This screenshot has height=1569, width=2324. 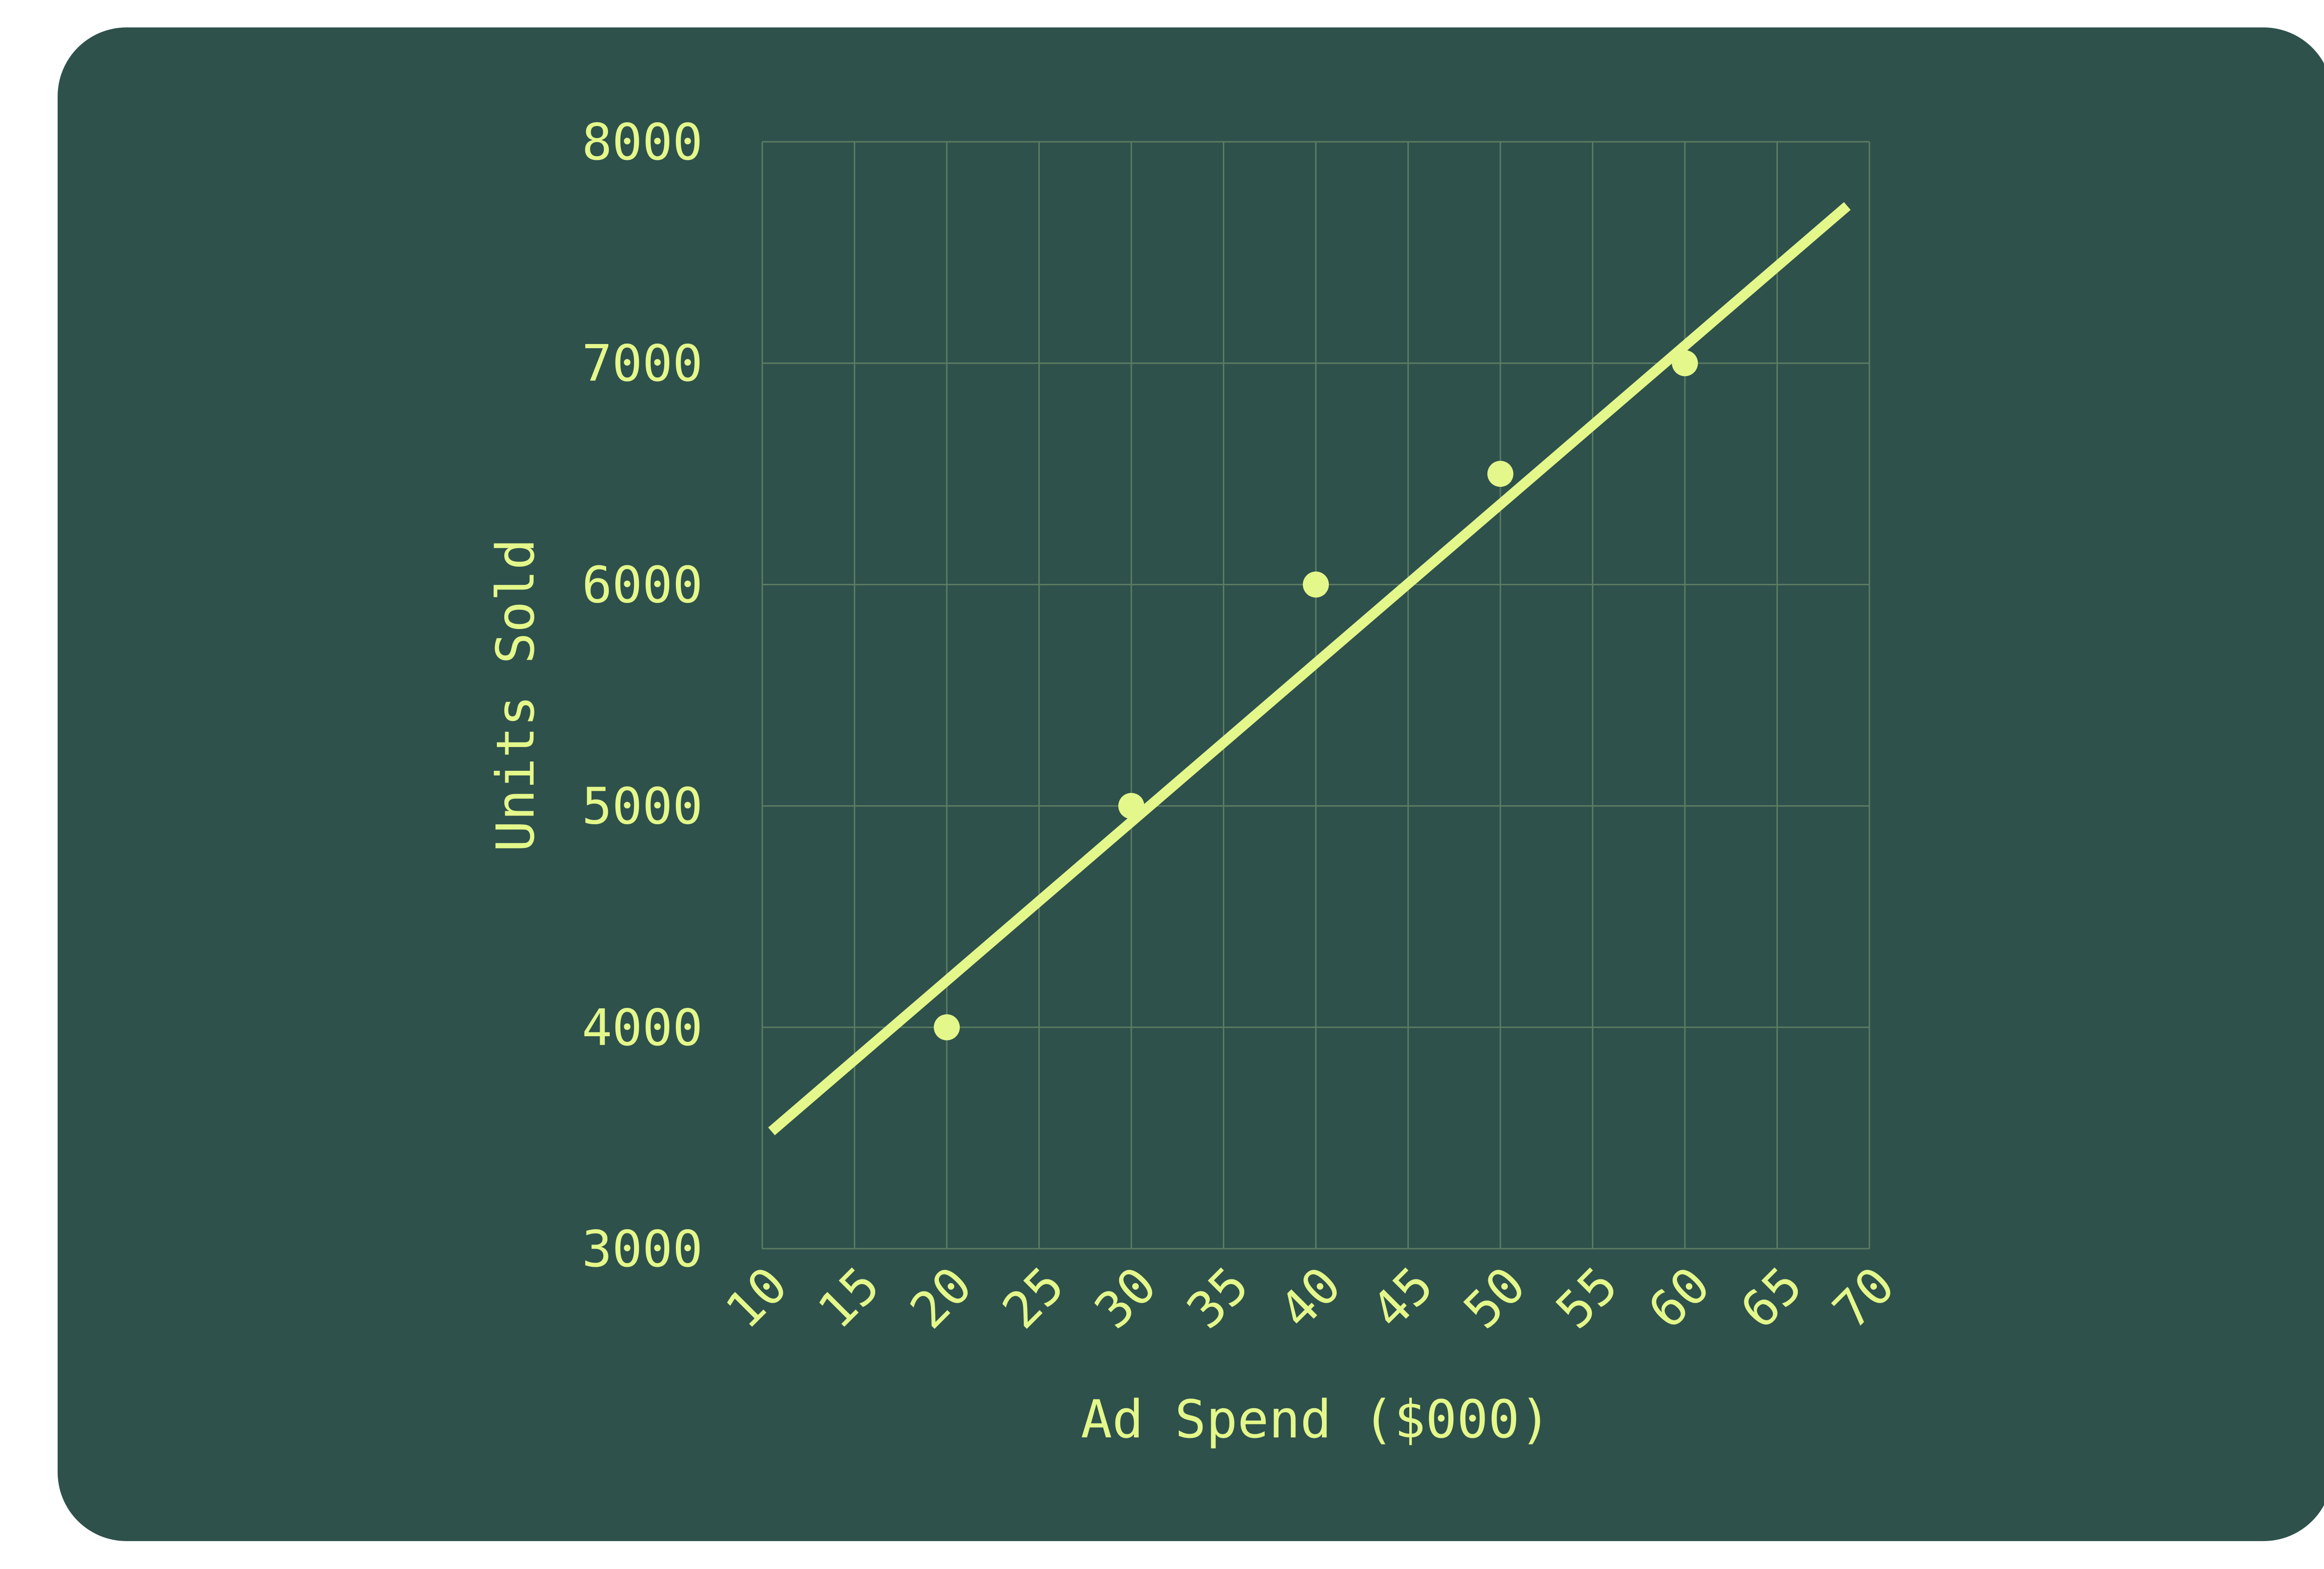 What do you see at coordinates (516, 695) in the screenshot?
I see `y-axis-title: Units Sold` at bounding box center [516, 695].